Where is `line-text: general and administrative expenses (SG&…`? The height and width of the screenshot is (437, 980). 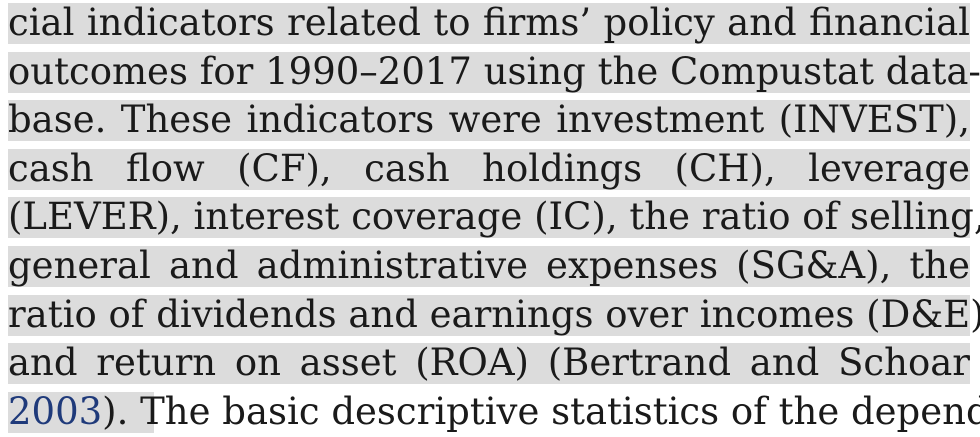 line-text: general and administrative expenses (SG&… is located at coordinates (489, 265).